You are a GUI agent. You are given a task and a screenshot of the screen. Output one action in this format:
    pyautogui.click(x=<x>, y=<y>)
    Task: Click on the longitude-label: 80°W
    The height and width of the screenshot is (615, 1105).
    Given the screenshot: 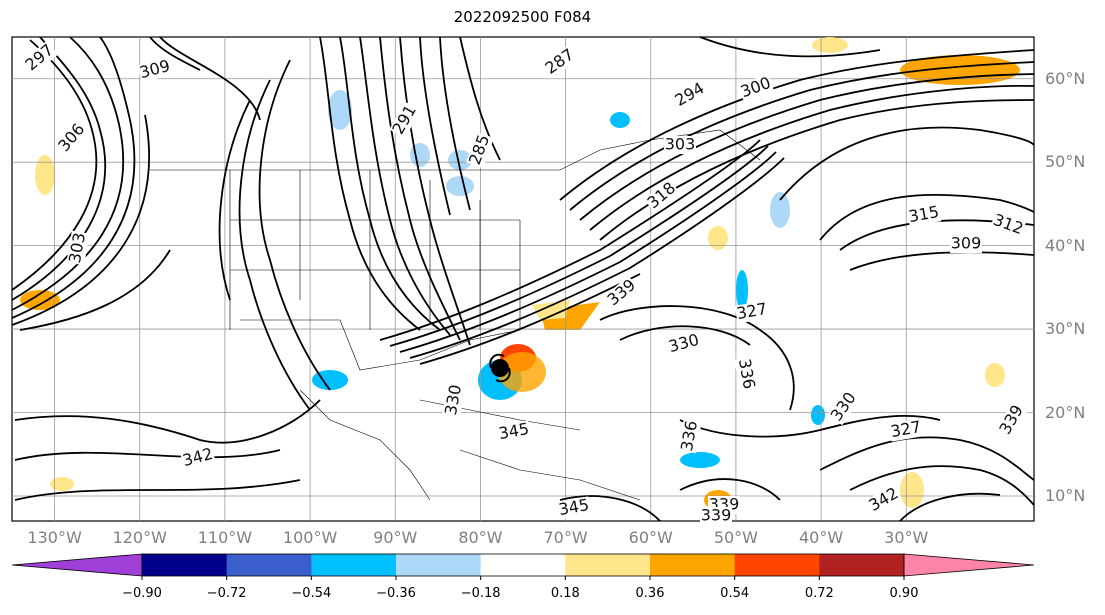 What is the action you would take?
    pyautogui.click(x=480, y=537)
    